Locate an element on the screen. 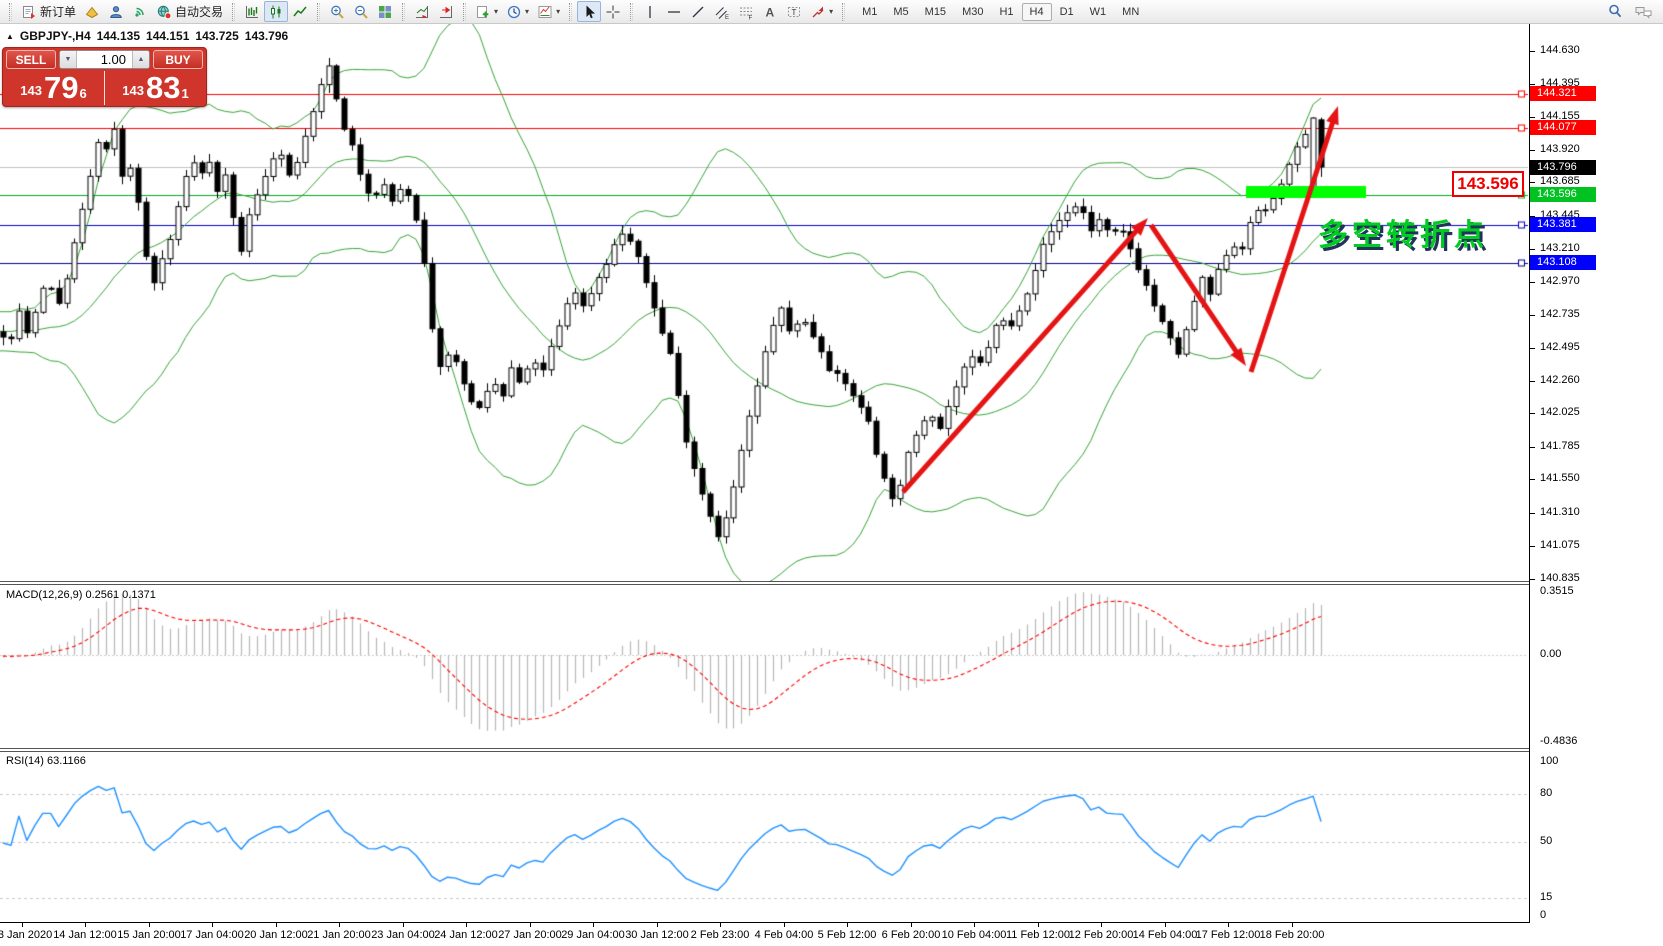 This screenshot has height=946, width=1663. signals-button is located at coordinates (140, 11).